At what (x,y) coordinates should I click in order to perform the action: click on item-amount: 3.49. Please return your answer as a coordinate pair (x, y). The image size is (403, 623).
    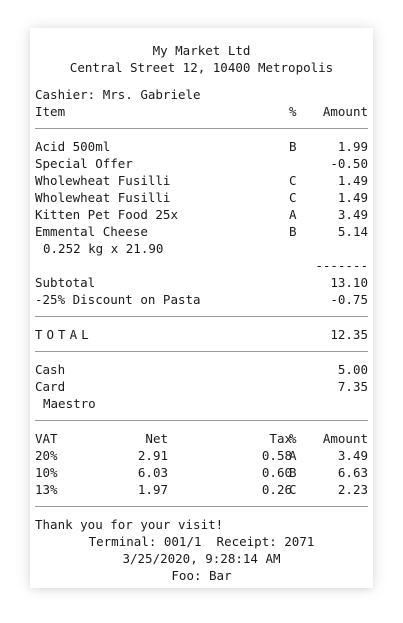
    Looking at the image, I should click on (352, 214).